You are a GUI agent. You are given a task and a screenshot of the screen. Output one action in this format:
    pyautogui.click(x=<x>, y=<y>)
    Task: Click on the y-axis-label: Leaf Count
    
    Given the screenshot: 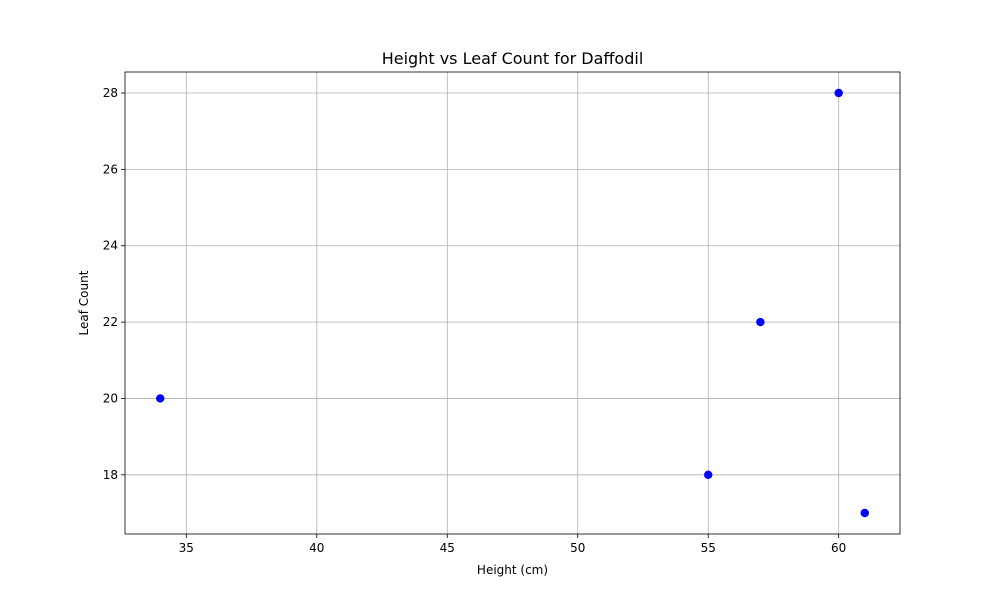 What is the action you would take?
    pyautogui.click(x=84, y=302)
    